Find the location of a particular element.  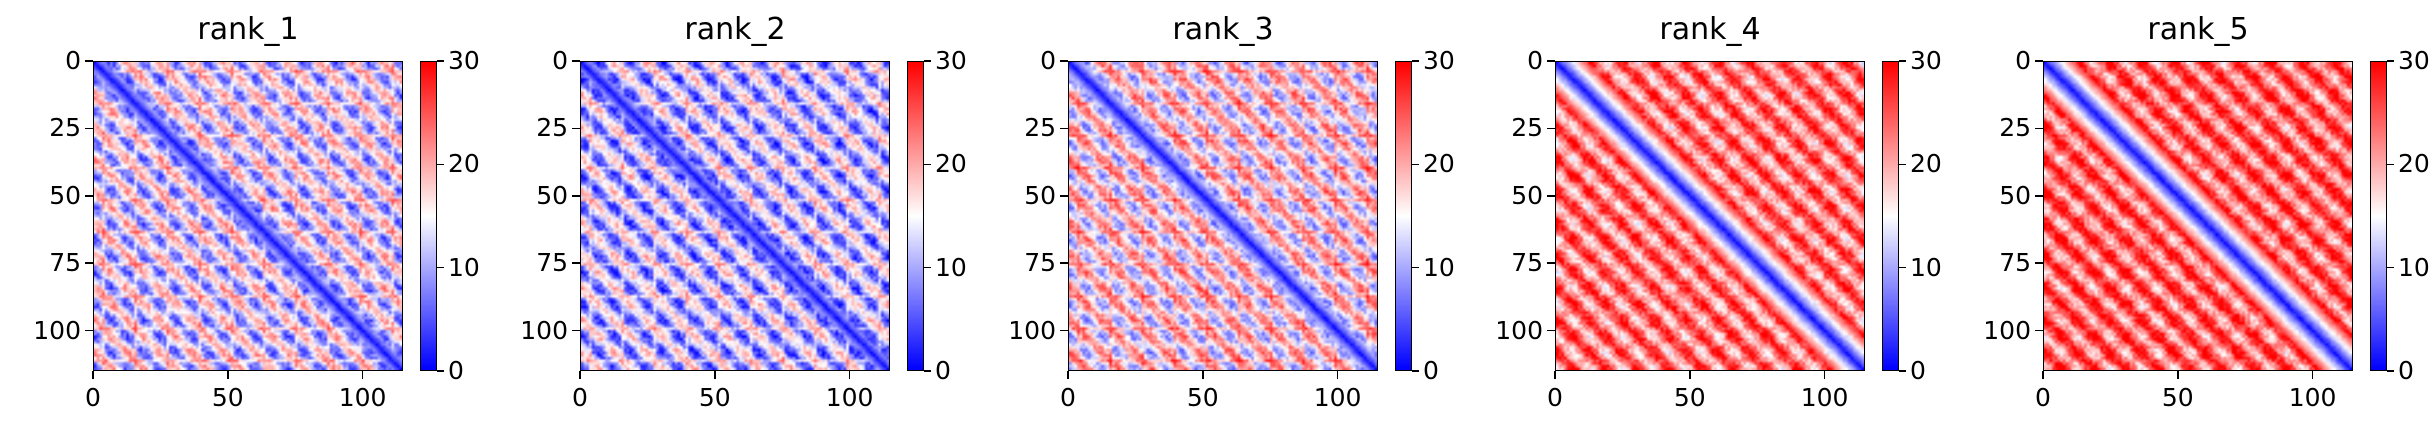

chart-title: rank_5 is located at coordinates (2198, 29).